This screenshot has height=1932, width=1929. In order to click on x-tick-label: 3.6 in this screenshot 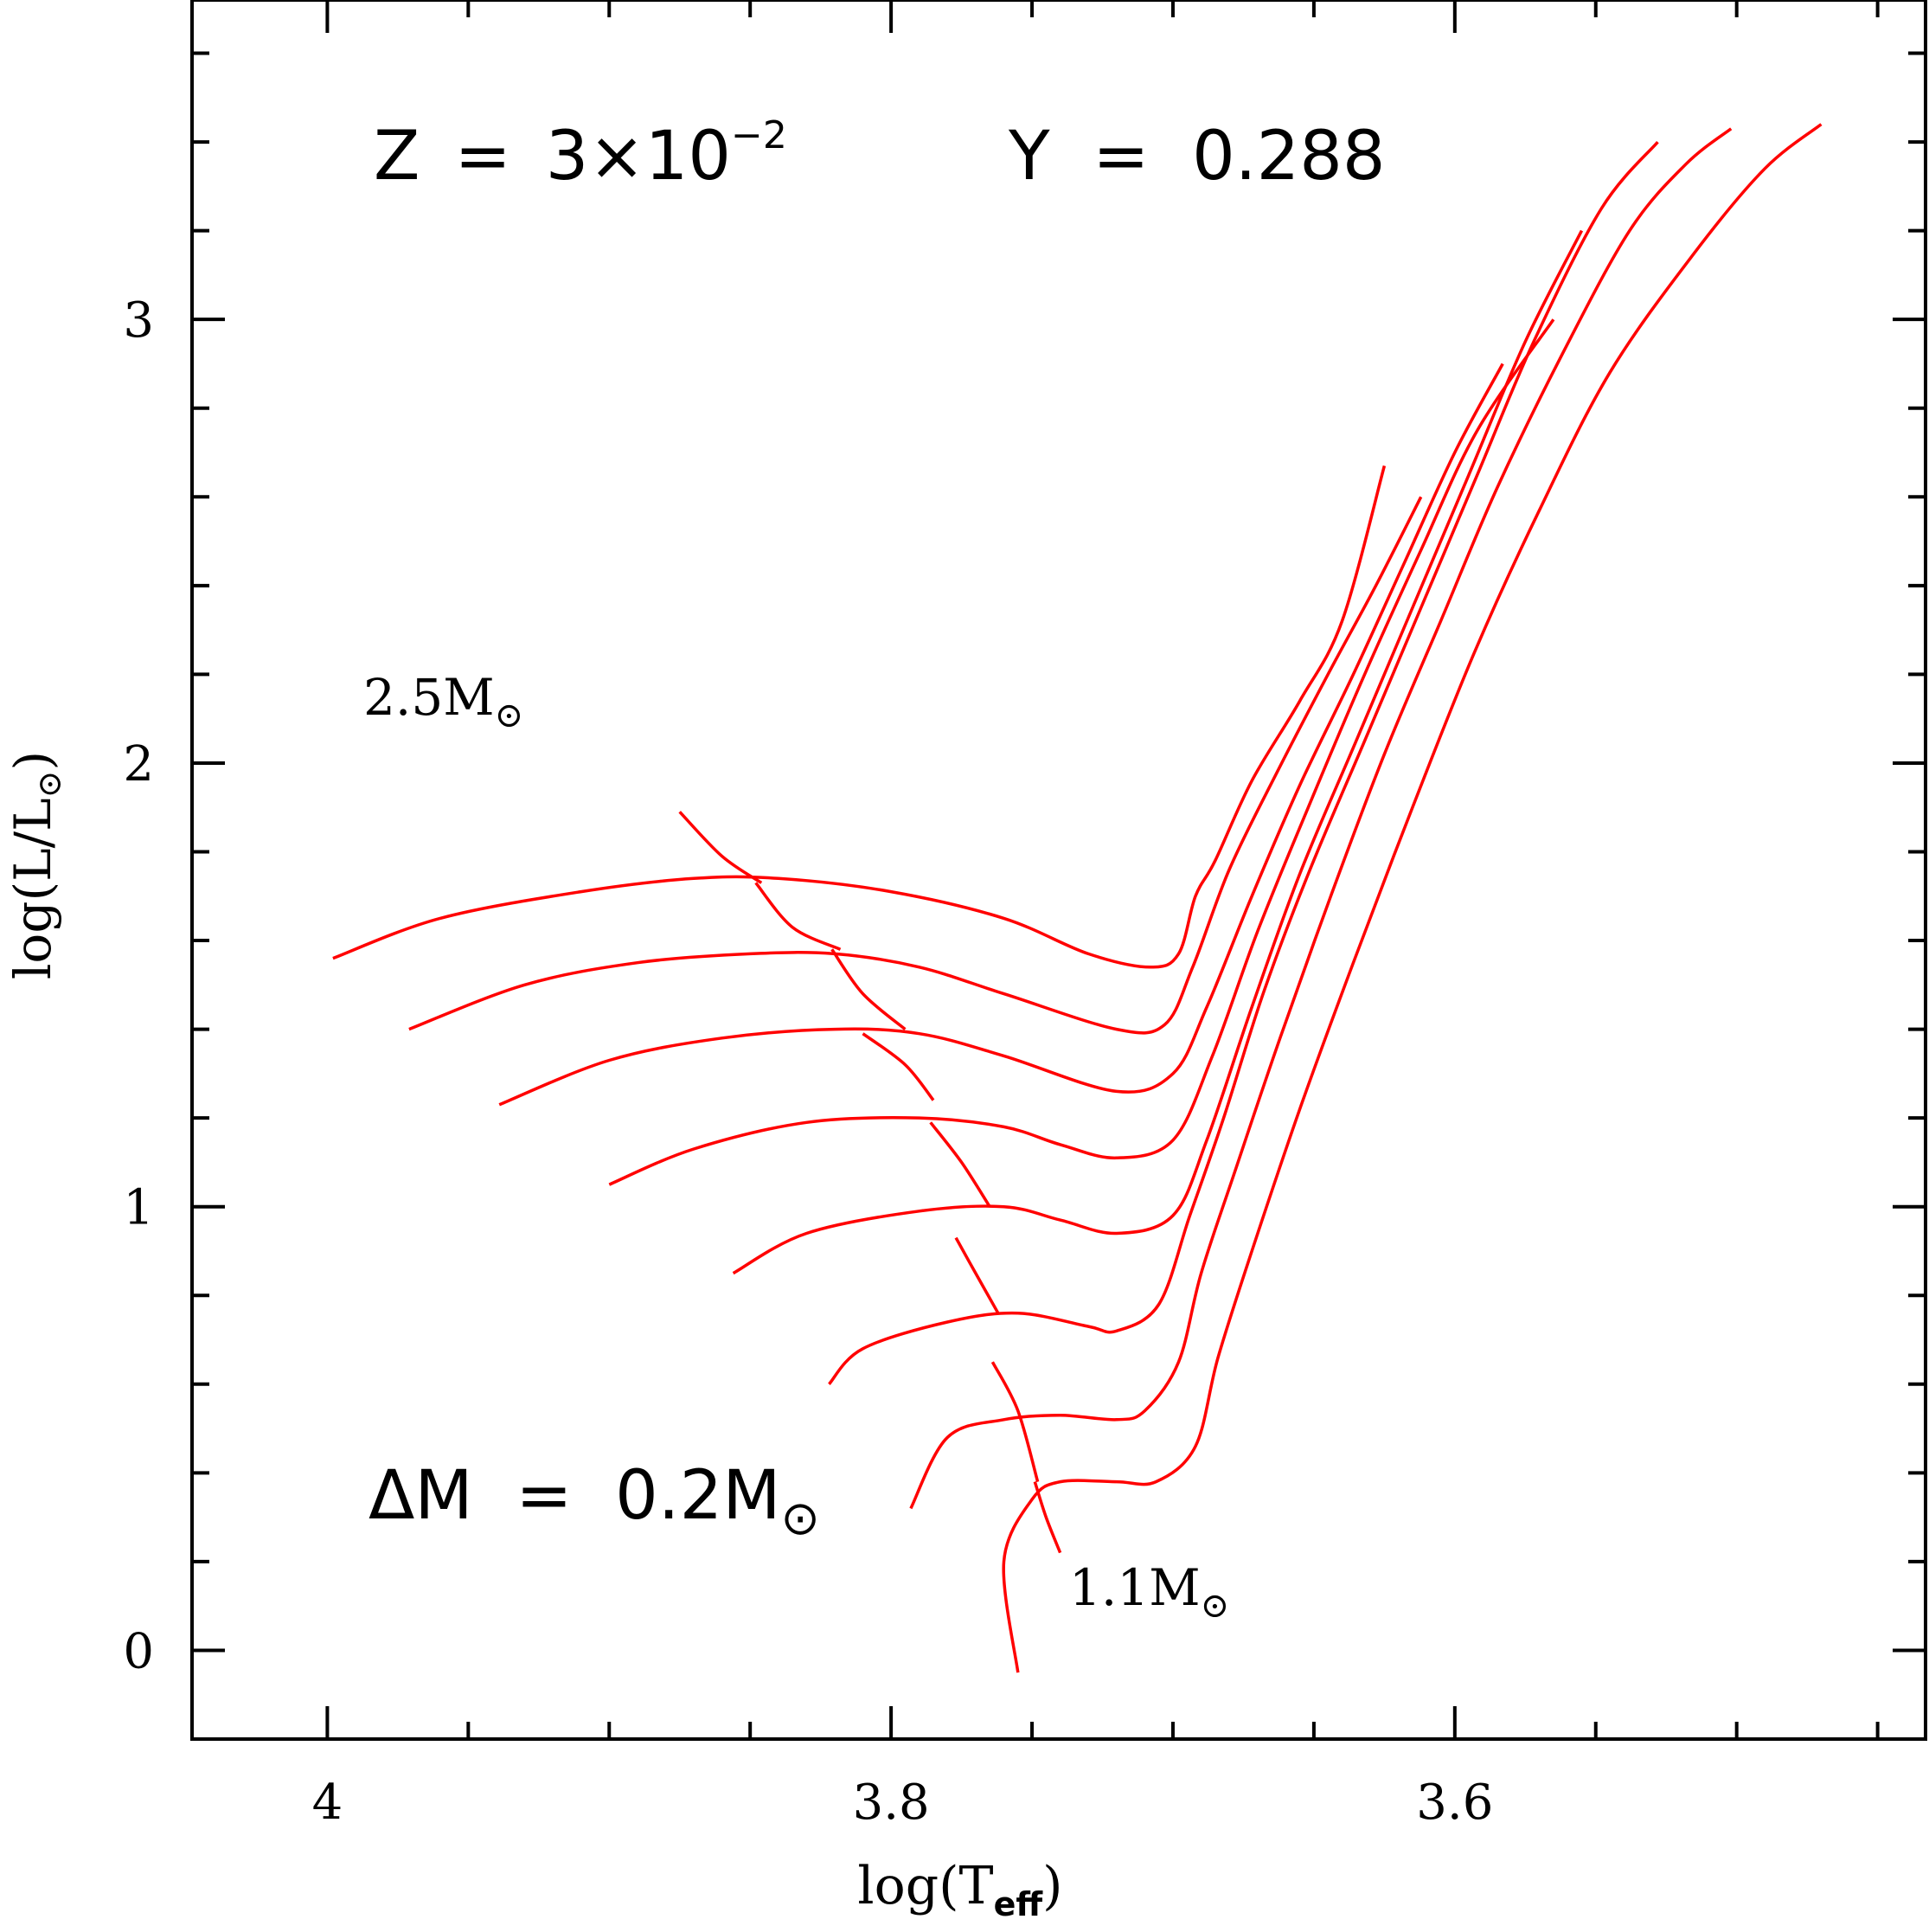, I will do `click(1454, 1803)`.